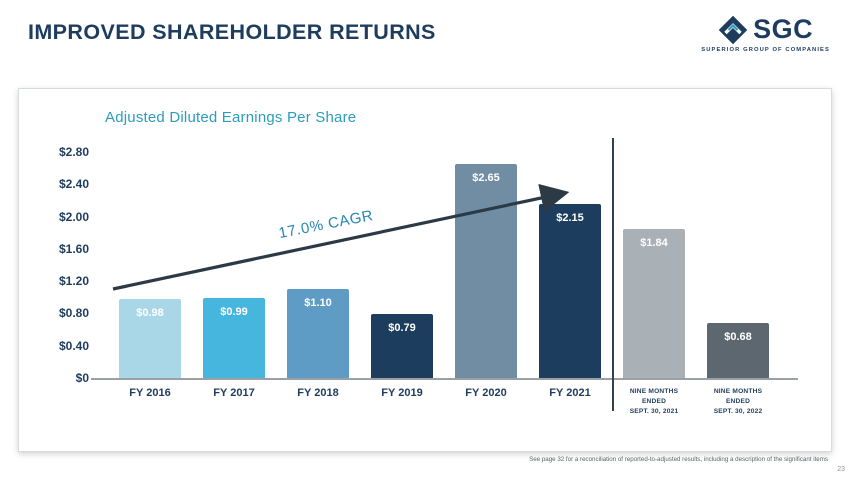 The image size is (850, 478). I want to click on logo-wordmark: SGC, so click(783, 29).